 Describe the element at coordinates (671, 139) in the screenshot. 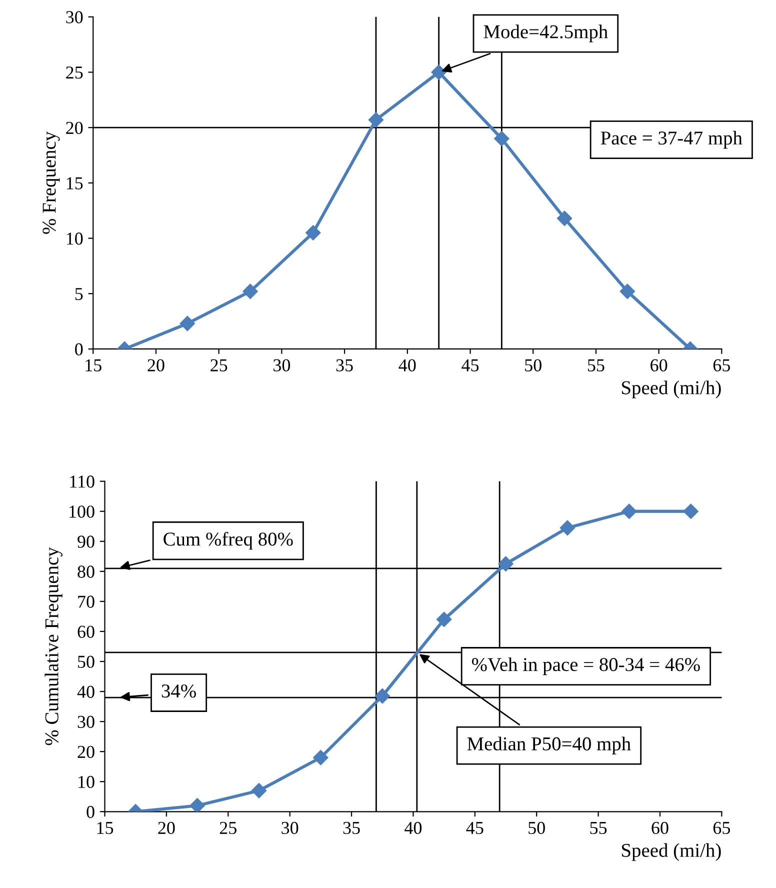

I see `annotation: Pace = 37-47 mph` at that location.